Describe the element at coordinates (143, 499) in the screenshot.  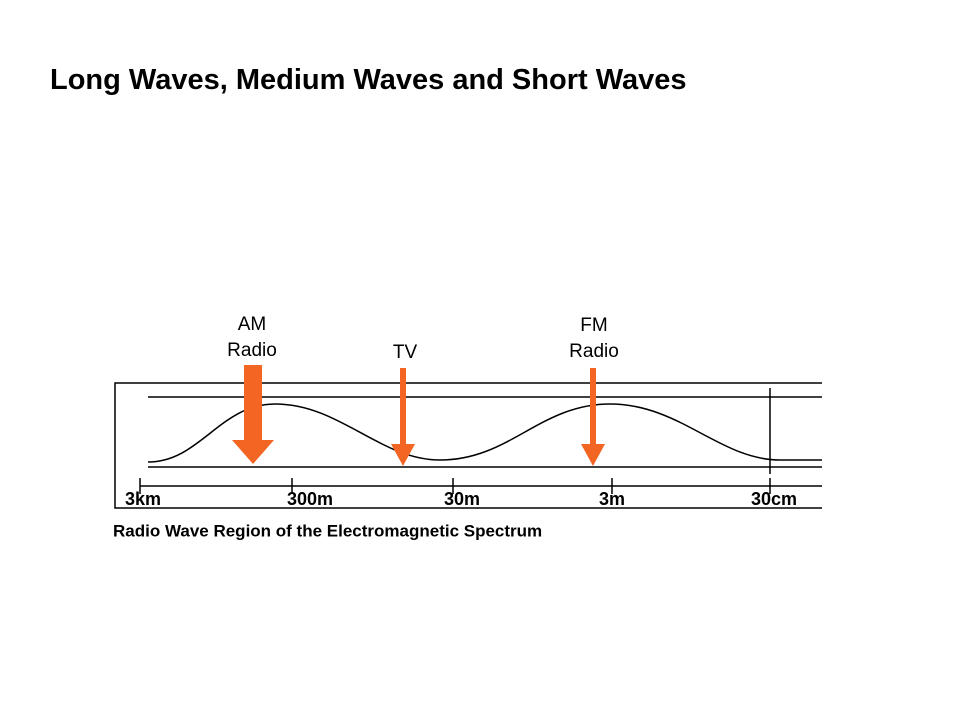
I see `scale-label: 3km` at that location.